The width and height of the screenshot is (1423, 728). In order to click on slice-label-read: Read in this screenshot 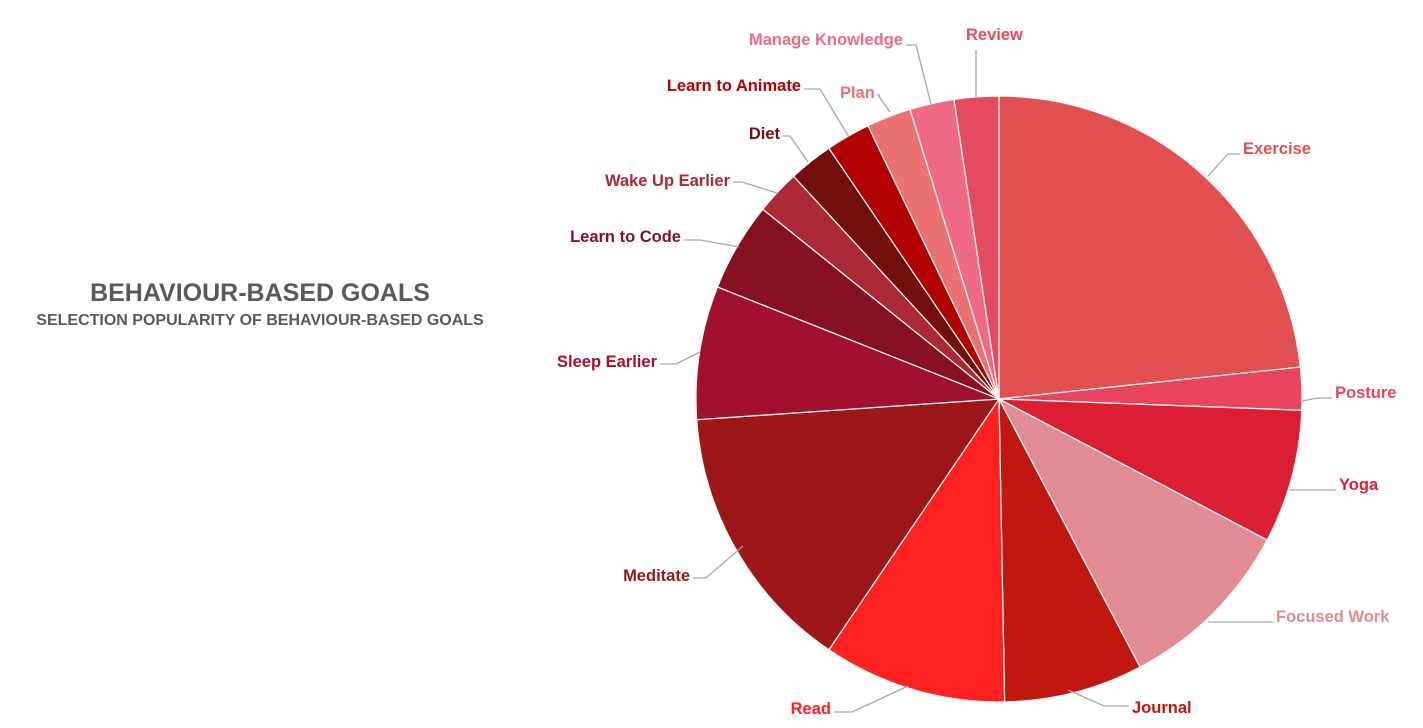, I will do `click(811, 709)`.